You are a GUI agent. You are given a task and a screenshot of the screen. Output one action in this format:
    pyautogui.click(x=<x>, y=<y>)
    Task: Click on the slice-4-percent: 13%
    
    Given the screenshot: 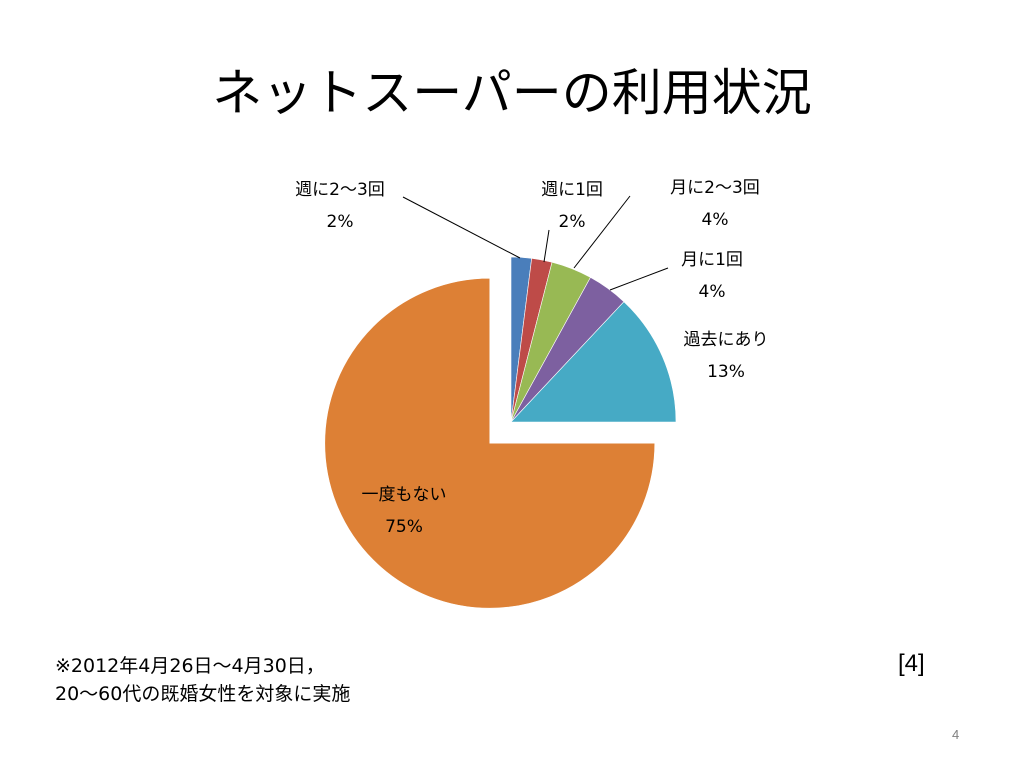 What is the action you would take?
    pyautogui.click(x=726, y=372)
    